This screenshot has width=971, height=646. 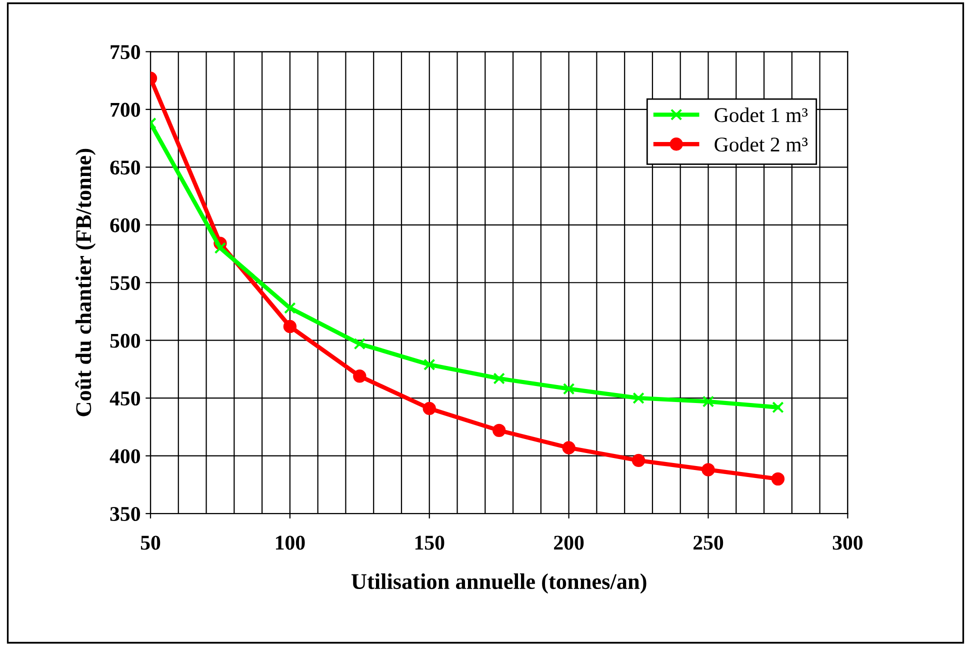 What do you see at coordinates (429, 543) in the screenshot?
I see `x-tick-label: 150` at bounding box center [429, 543].